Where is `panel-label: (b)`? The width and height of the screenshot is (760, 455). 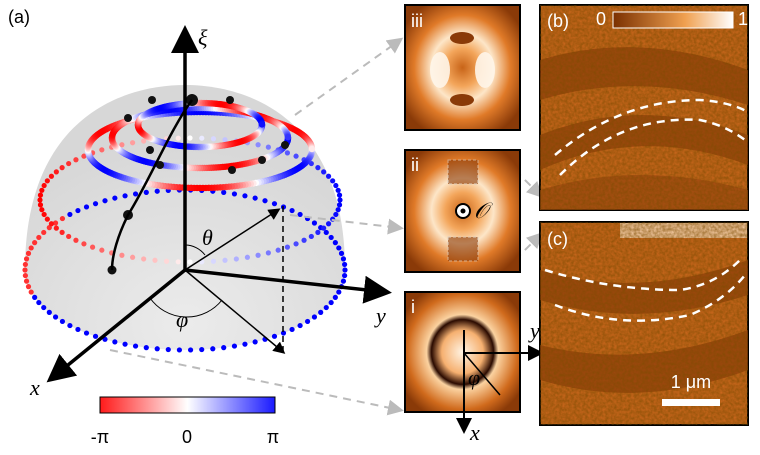 panel-label: (b) is located at coordinates (558, 21).